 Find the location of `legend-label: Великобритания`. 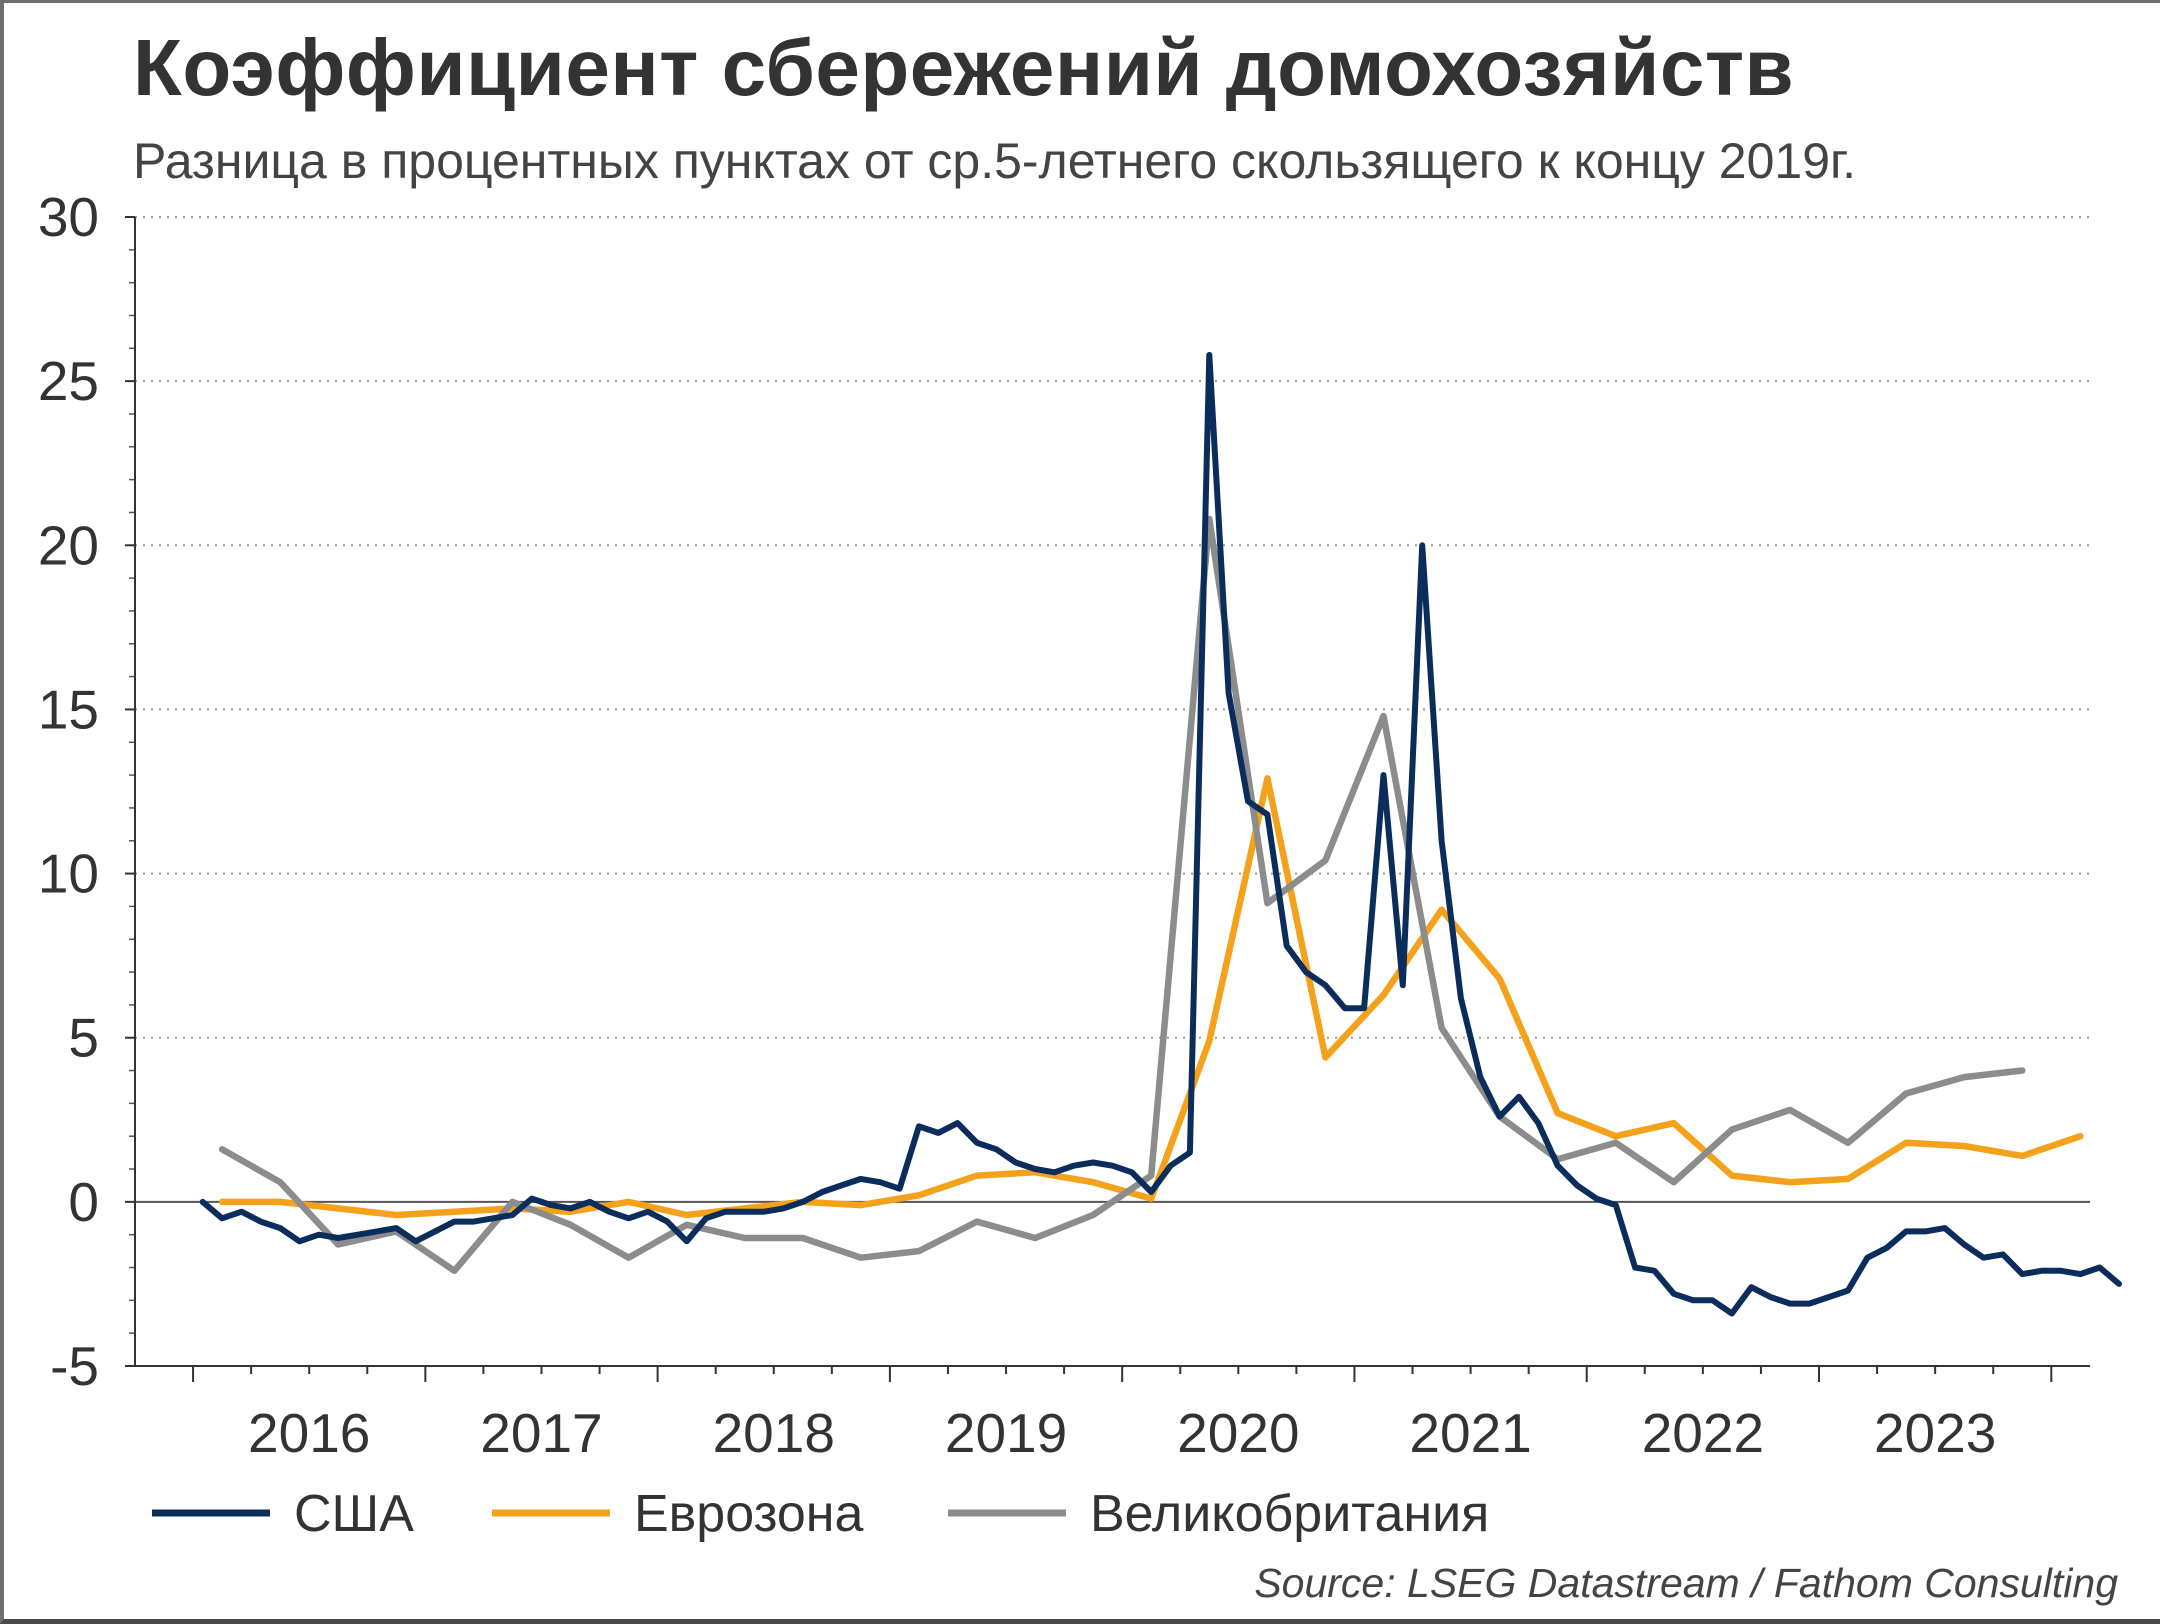

legend-label: Великобритания is located at coordinates (1289, 1514).